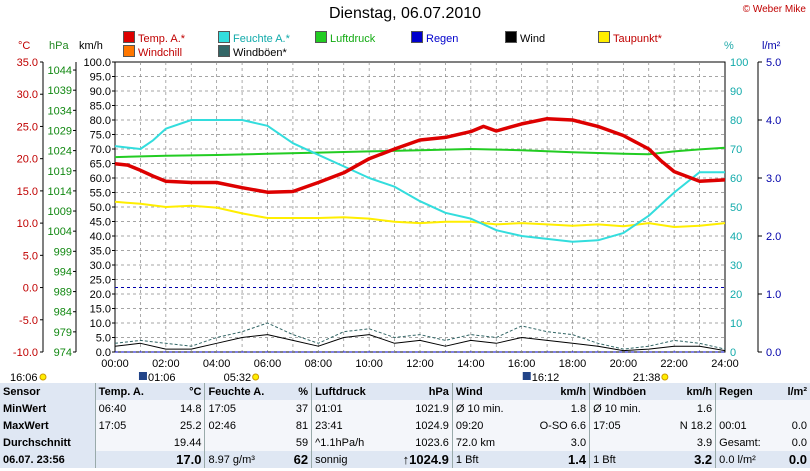  Describe the element at coordinates (555, 442) in the screenshot. I see `table-cell: 3.0` at that location.